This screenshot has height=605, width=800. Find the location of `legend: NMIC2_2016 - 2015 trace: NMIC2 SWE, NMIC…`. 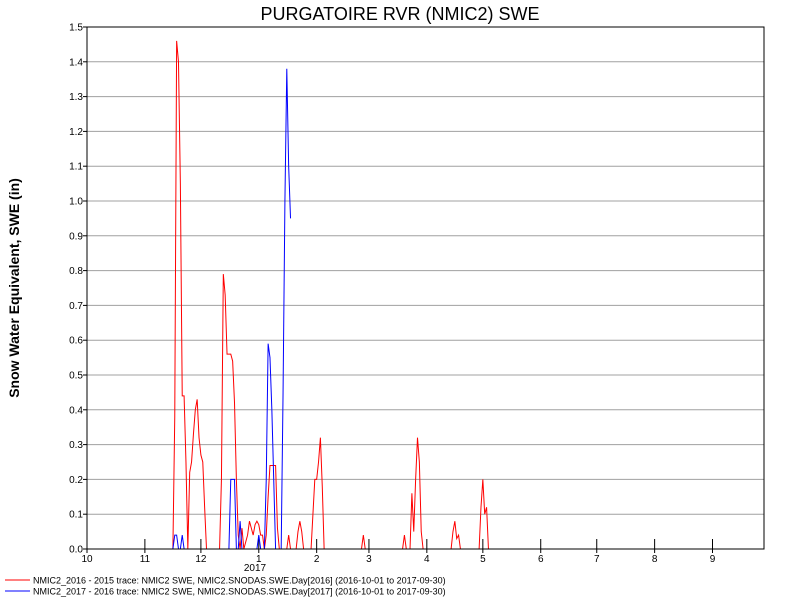

legend: NMIC2_2016 - 2015 trace: NMIC2 SWE, NMIC… is located at coordinates (225, 586).